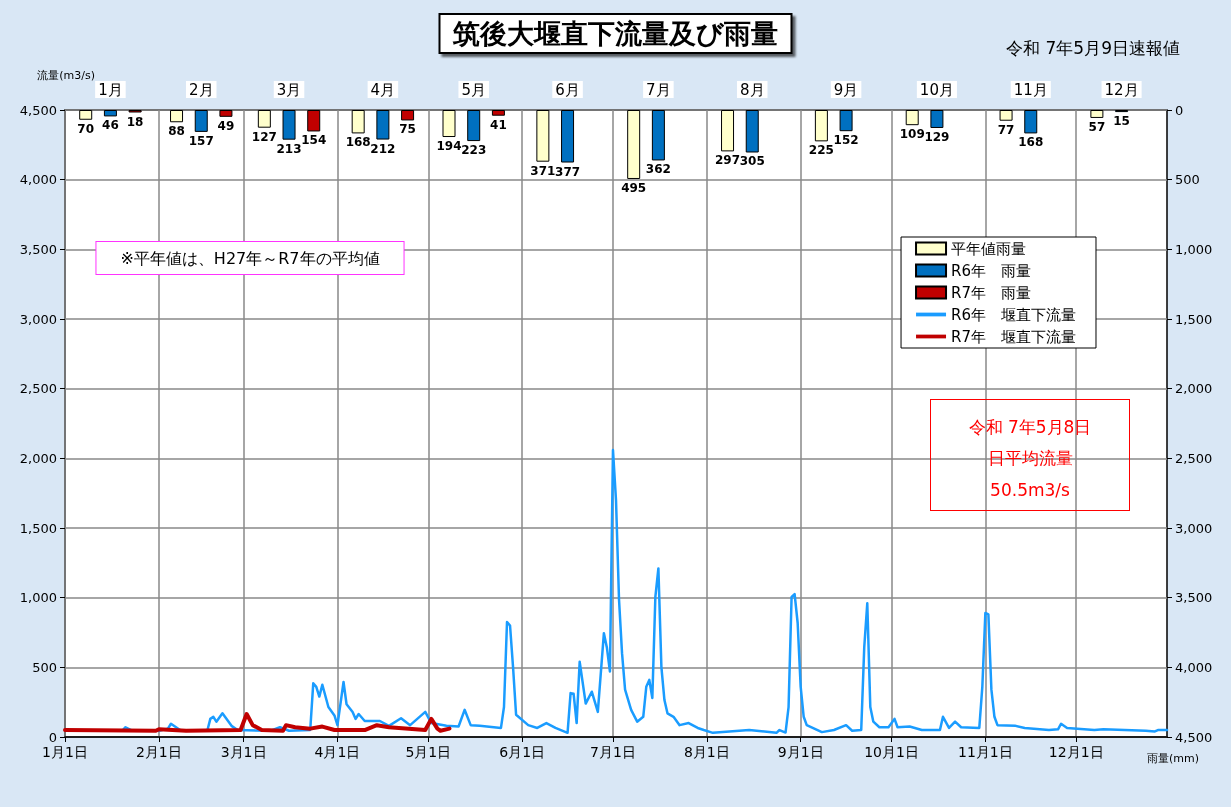  I want to click on x2-tick-label: 10月, so click(936, 89).